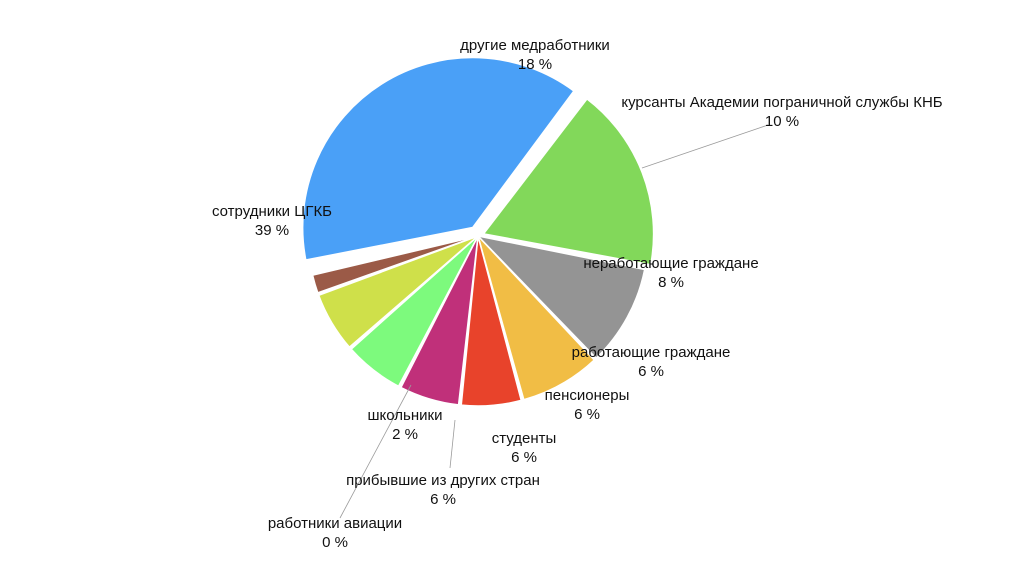 This screenshot has width=1024, height=576. I want to click on slice-category-label: школьники, so click(405, 415).